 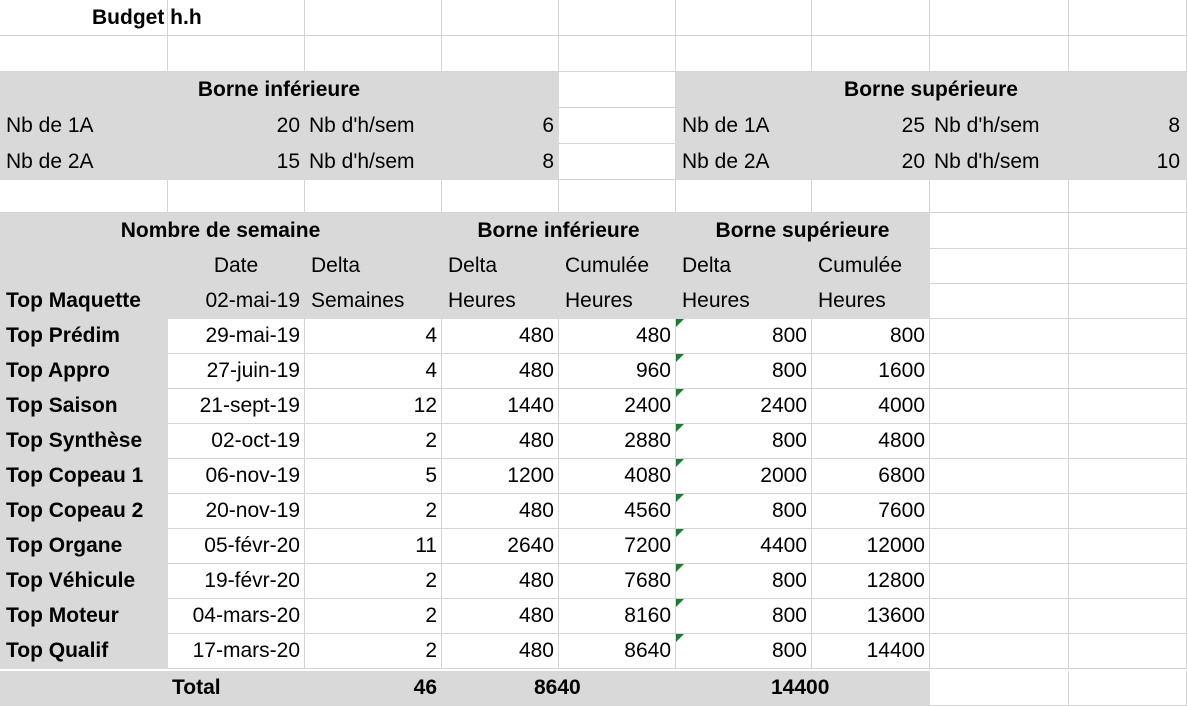 I want to click on table-cell: 4560, so click(x=617, y=511).